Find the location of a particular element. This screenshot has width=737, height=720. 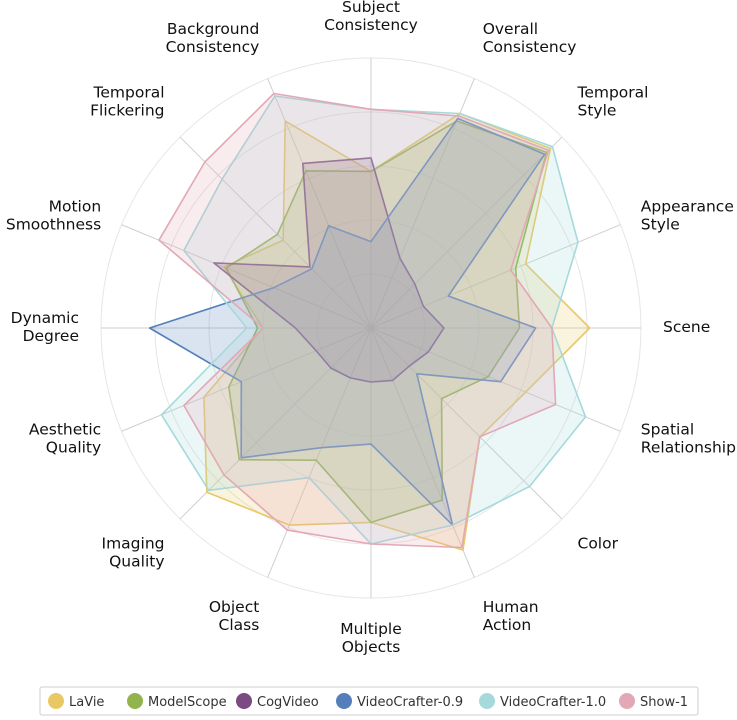

axis-label: Subject Consistency is located at coordinates (371, 17).